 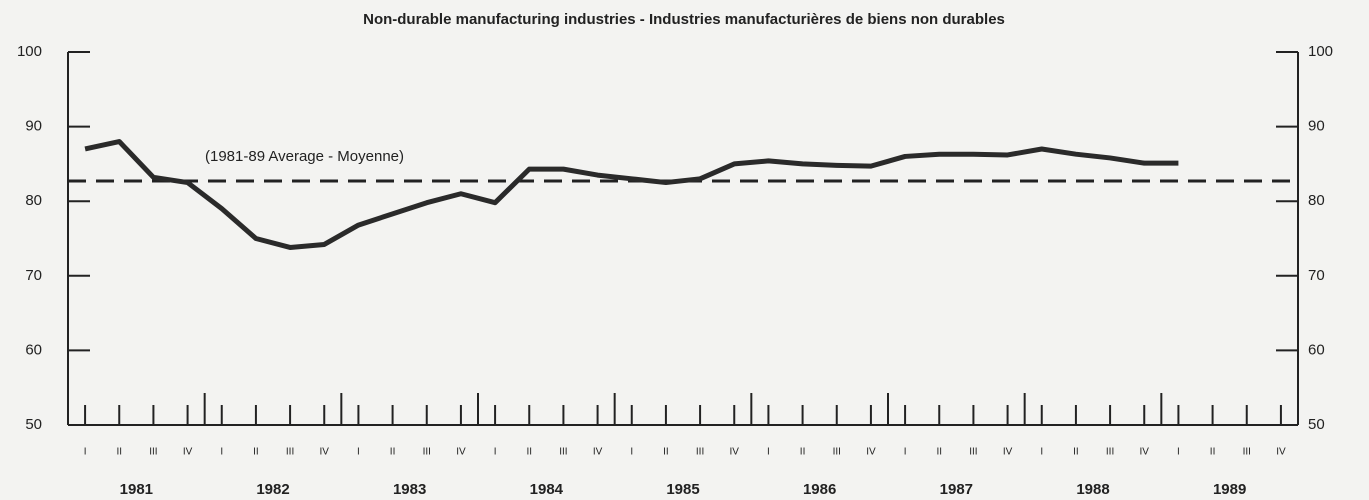 What do you see at coordinates (1316, 424) in the screenshot?
I see `y2-tick-label: 50` at bounding box center [1316, 424].